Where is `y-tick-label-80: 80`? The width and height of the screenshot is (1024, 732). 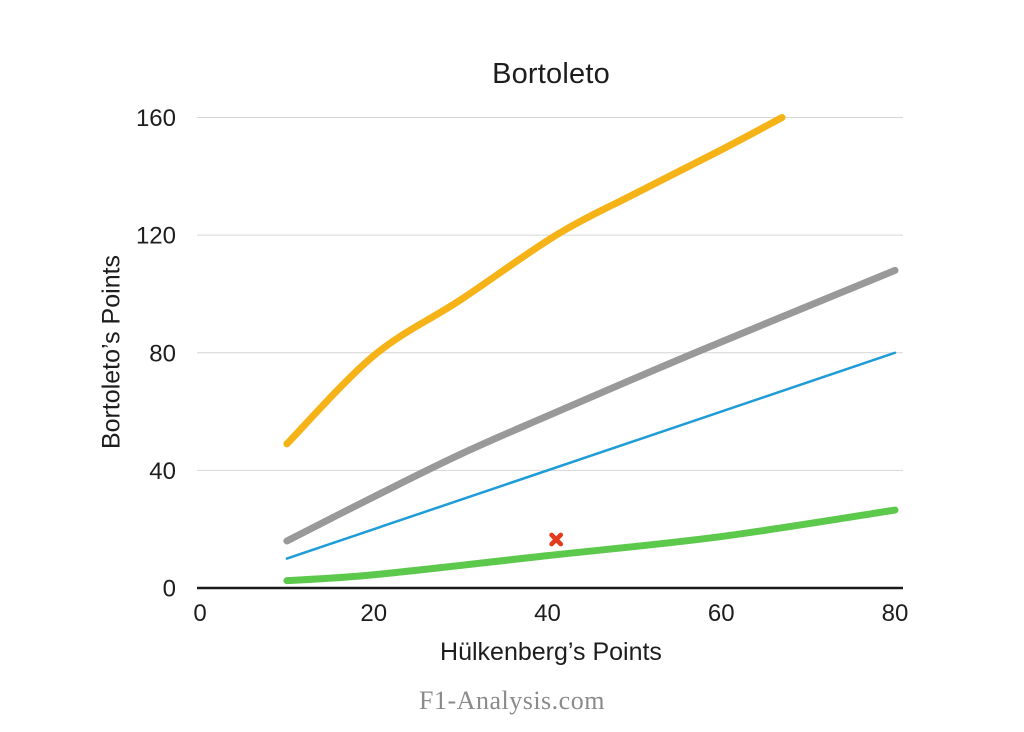 y-tick-label-80: 80 is located at coordinates (162, 353).